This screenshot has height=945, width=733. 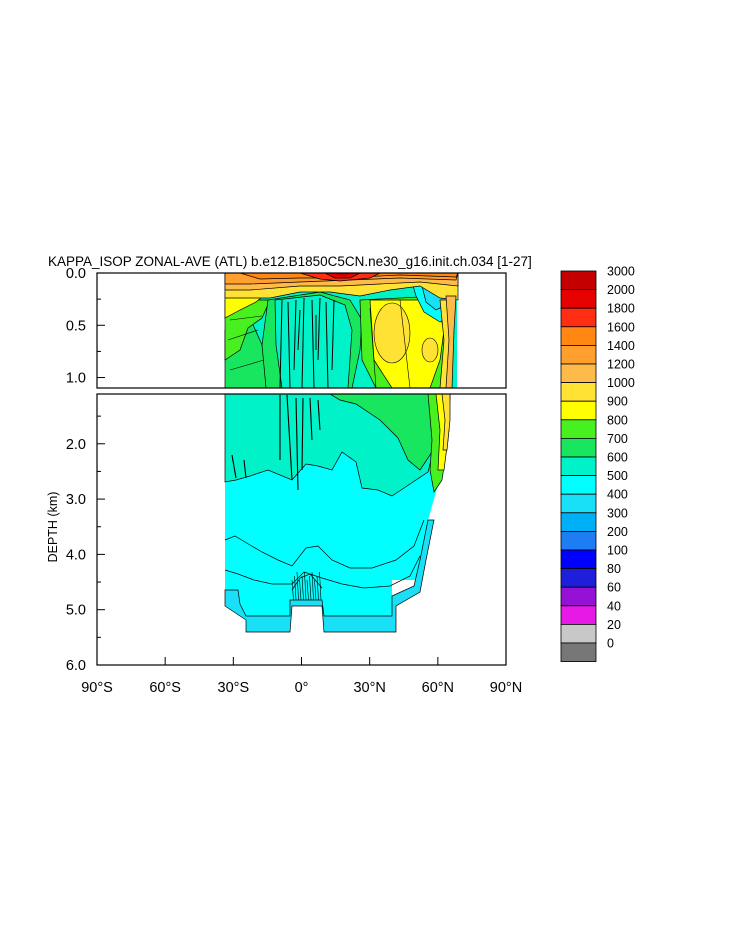 What do you see at coordinates (369, 688) in the screenshot?
I see `x-tick-label: 30°N` at bounding box center [369, 688].